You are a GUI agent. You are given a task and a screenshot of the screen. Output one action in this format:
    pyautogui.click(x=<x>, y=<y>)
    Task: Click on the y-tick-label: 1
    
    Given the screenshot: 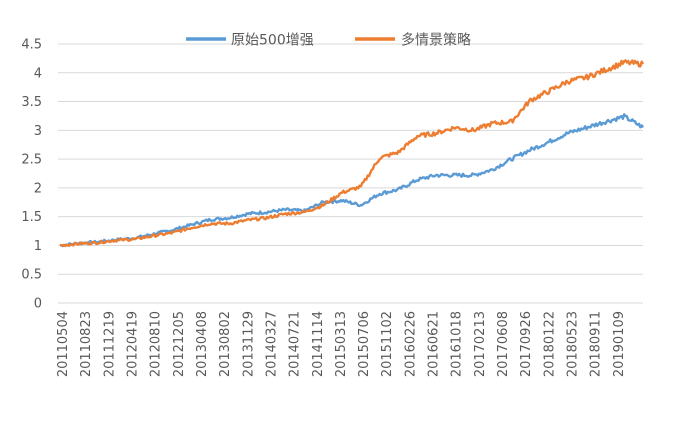 What is the action you would take?
    pyautogui.click(x=38, y=246)
    